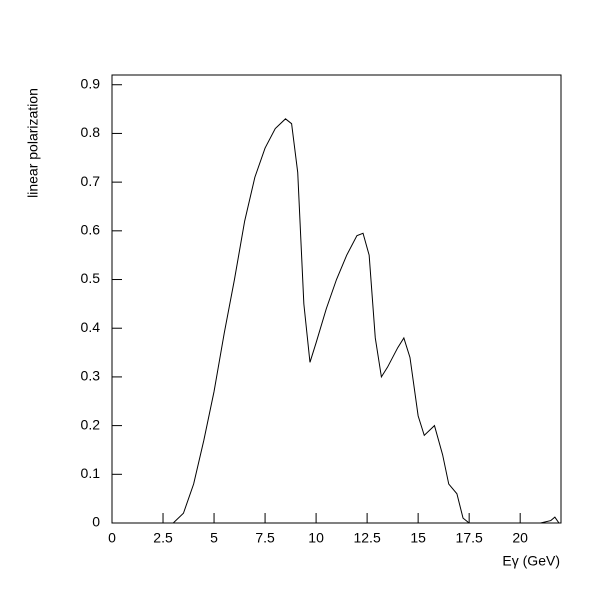 This screenshot has height=600, width=600. I want to click on x-axis-label: Eγ (GeV), so click(531, 561).